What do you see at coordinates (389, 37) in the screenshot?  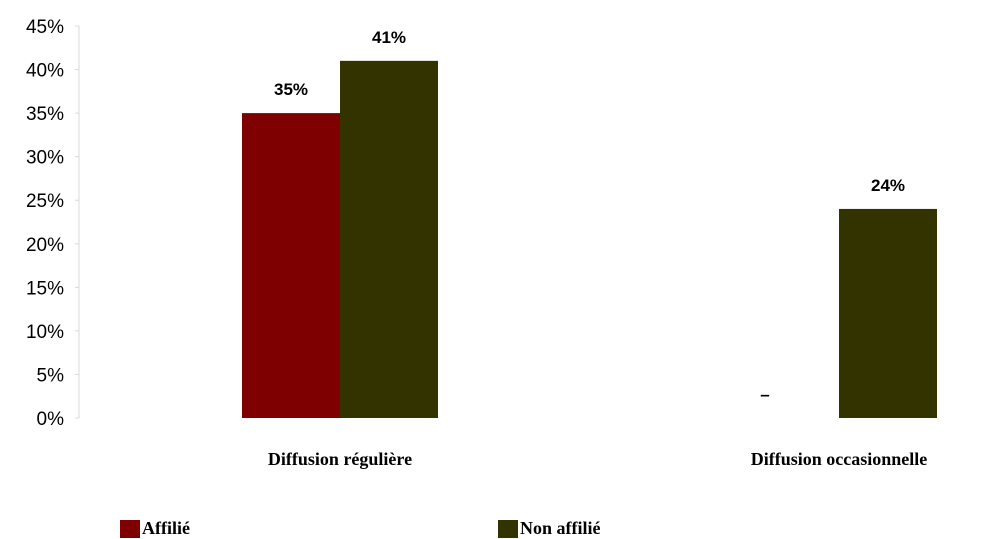 I see `data-label: 41%` at bounding box center [389, 37].